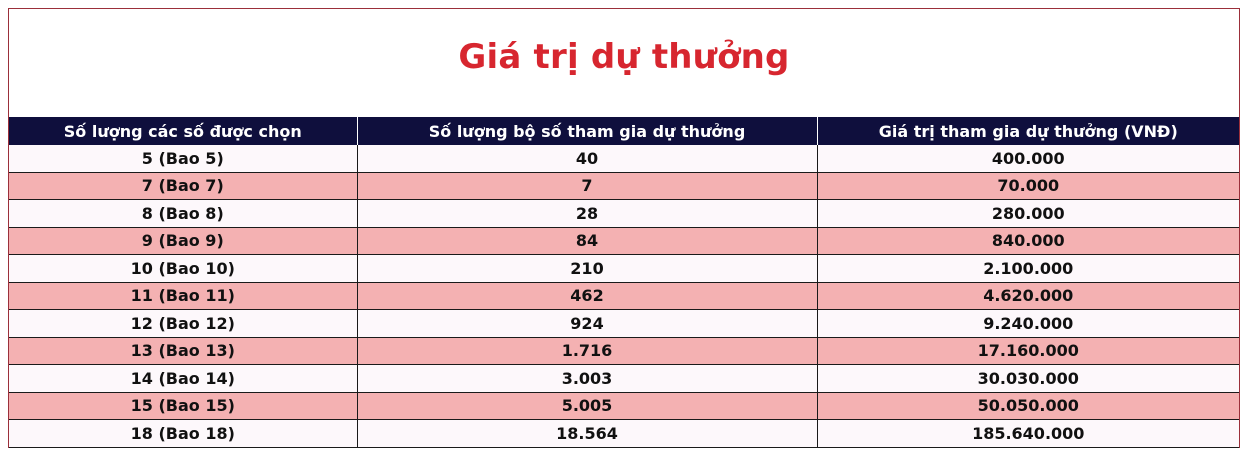 The height and width of the screenshot is (462, 1256). What do you see at coordinates (183, 159) in the screenshot?
I see `cell-numbers-chosen: 5 (Bao 5)` at bounding box center [183, 159].